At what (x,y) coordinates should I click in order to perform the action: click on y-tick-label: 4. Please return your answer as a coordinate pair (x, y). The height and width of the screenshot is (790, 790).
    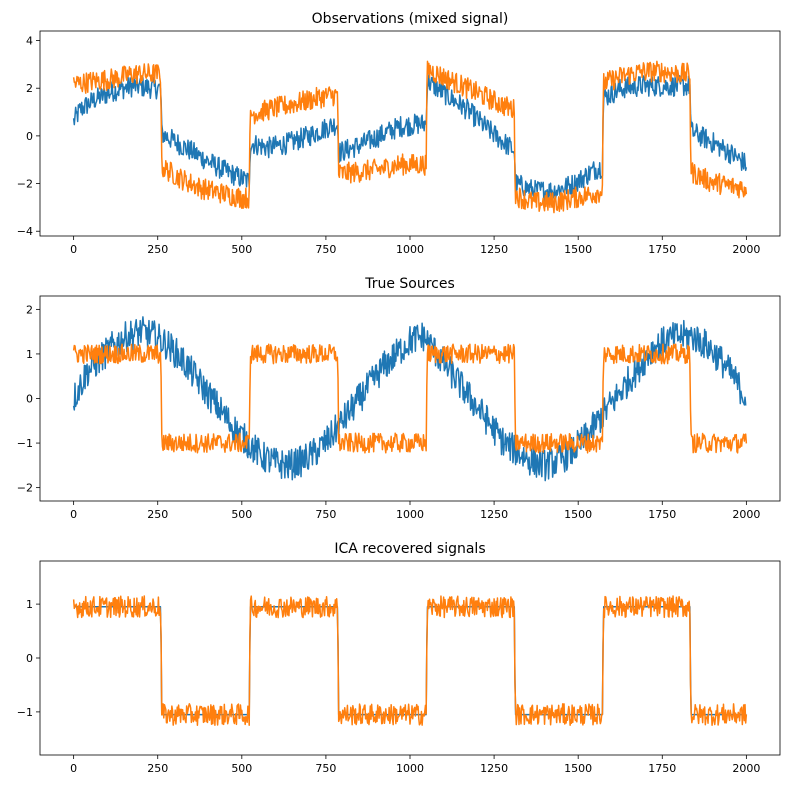
    Looking at the image, I should click on (29, 41).